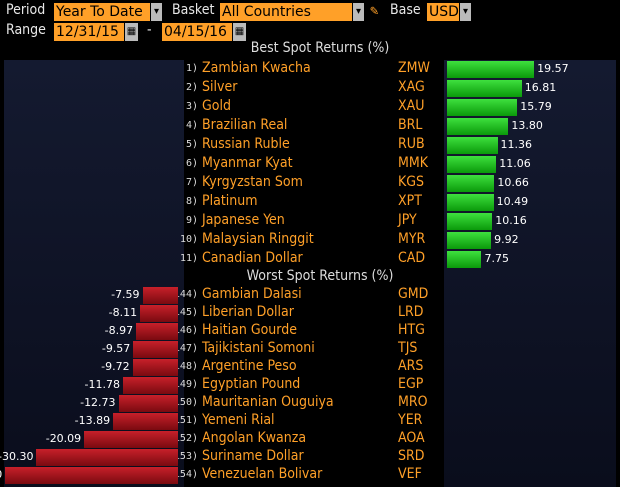 The width and height of the screenshot is (620, 487). I want to click on name: Liberian Dollar, so click(248, 312).